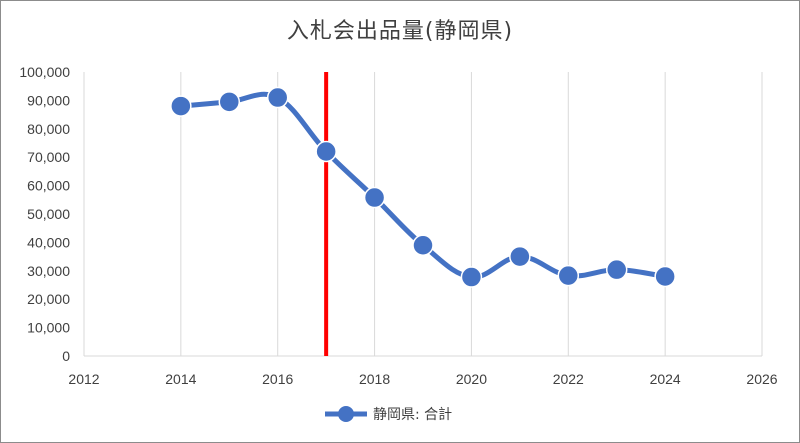 This screenshot has width=800, height=443. What do you see at coordinates (346, 414) in the screenshot?
I see `legend-marker` at bounding box center [346, 414].